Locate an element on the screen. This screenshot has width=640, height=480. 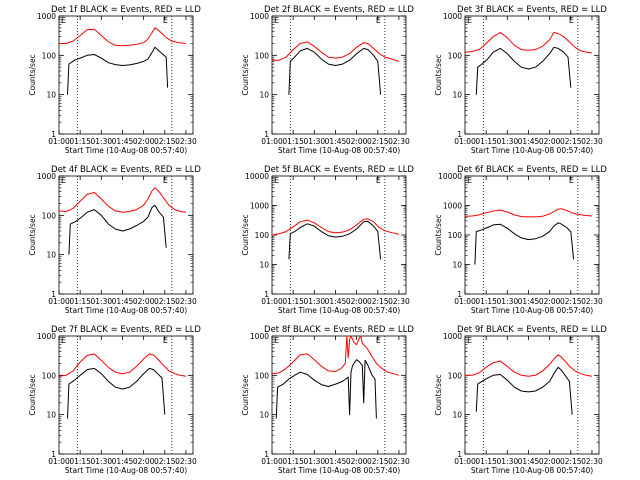
chart-title: Det 6f BLACK = Events, RED = LLD is located at coordinates (532, 170).